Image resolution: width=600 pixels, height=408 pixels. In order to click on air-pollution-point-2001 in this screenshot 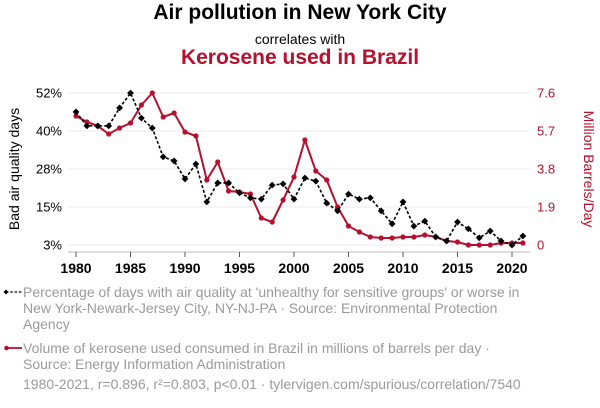, I will do `click(305, 178)`.